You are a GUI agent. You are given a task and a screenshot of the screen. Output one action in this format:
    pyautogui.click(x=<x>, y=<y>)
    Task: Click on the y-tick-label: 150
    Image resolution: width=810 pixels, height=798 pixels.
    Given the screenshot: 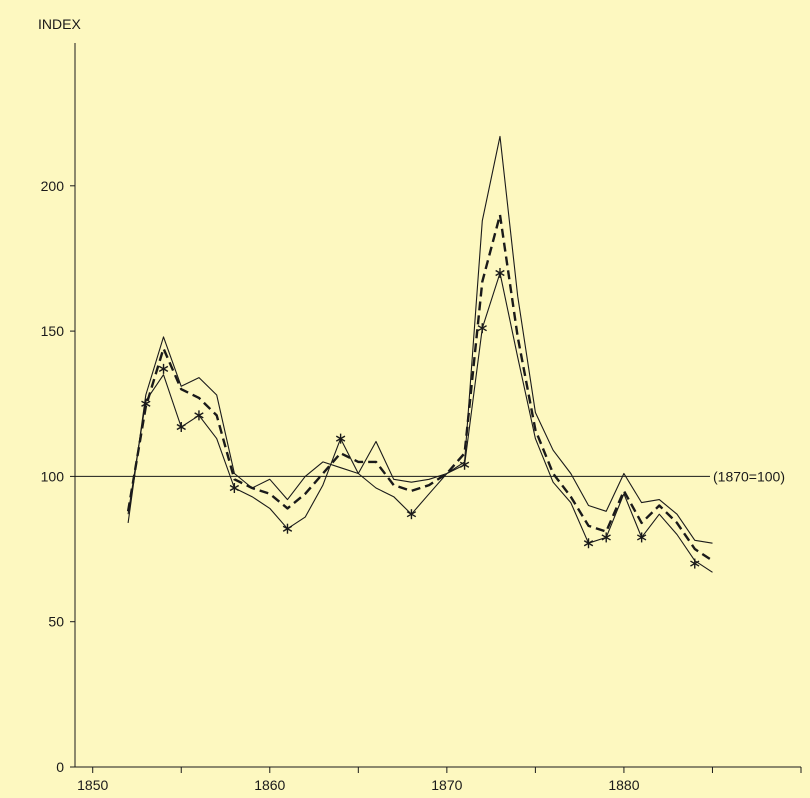 What is the action you would take?
    pyautogui.click(x=53, y=331)
    